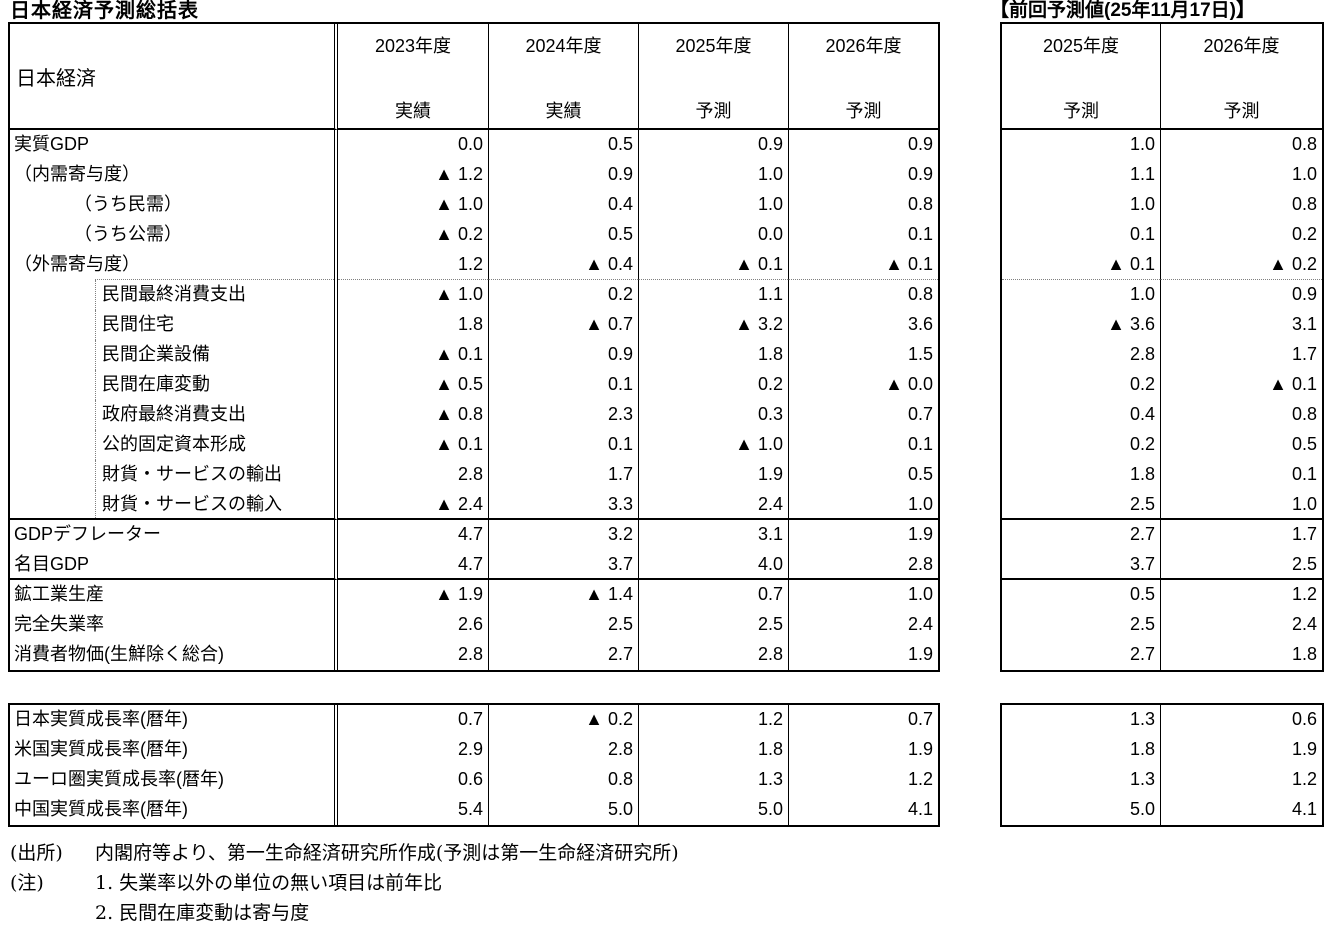 The width and height of the screenshot is (1330, 928). I want to click on value-cell: 1.2, so click(1241, 780).